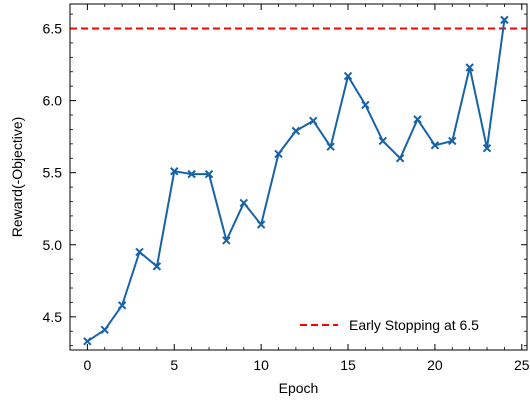 The height and width of the screenshot is (403, 530). I want to click on y-tick-label: 5.0, so click(53, 245).